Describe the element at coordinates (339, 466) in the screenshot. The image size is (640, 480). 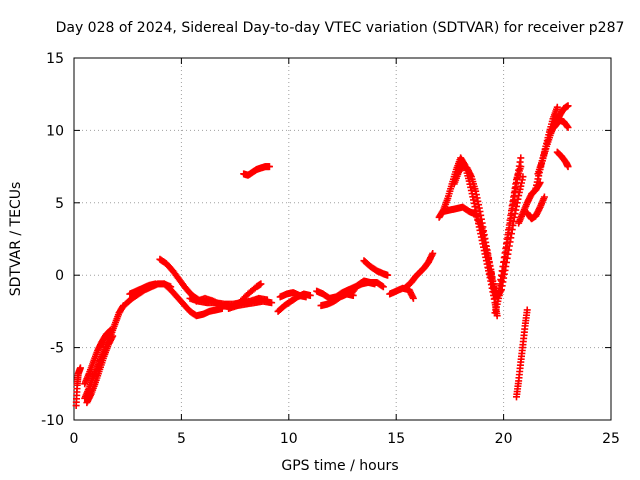
I see `x-axis-label: GPS time / hours` at that location.